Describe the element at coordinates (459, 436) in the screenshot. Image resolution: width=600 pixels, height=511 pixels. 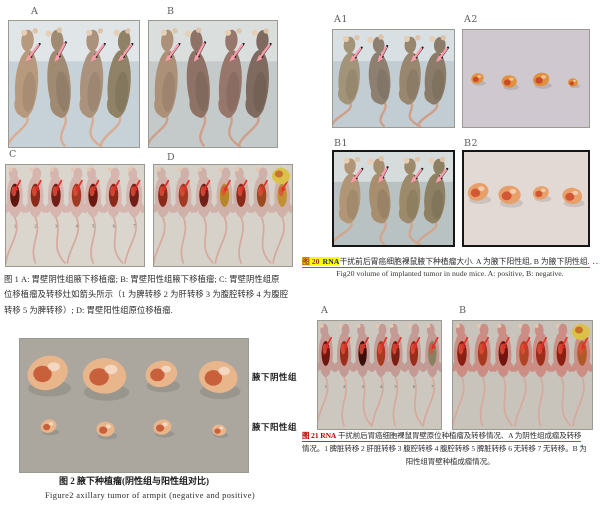
I see `fig21-caption-line-1-text: 干扰前后胃癌细胞裸鼠胃壁原位种植瘤及转移情况、A 为阴性组成瘤及转移` at that location.